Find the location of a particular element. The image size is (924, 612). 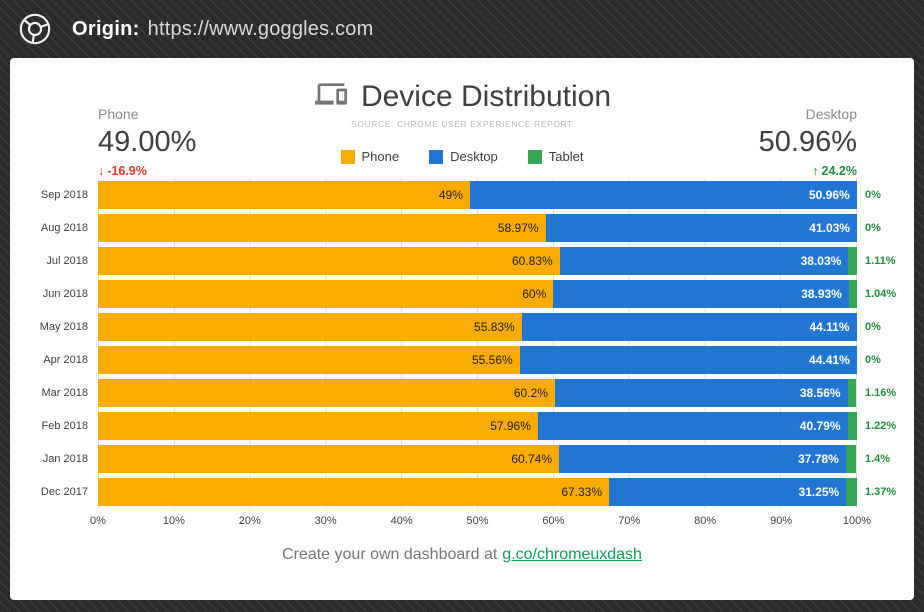

stacked-bar: 55.56% 44.41% is located at coordinates (477, 359).